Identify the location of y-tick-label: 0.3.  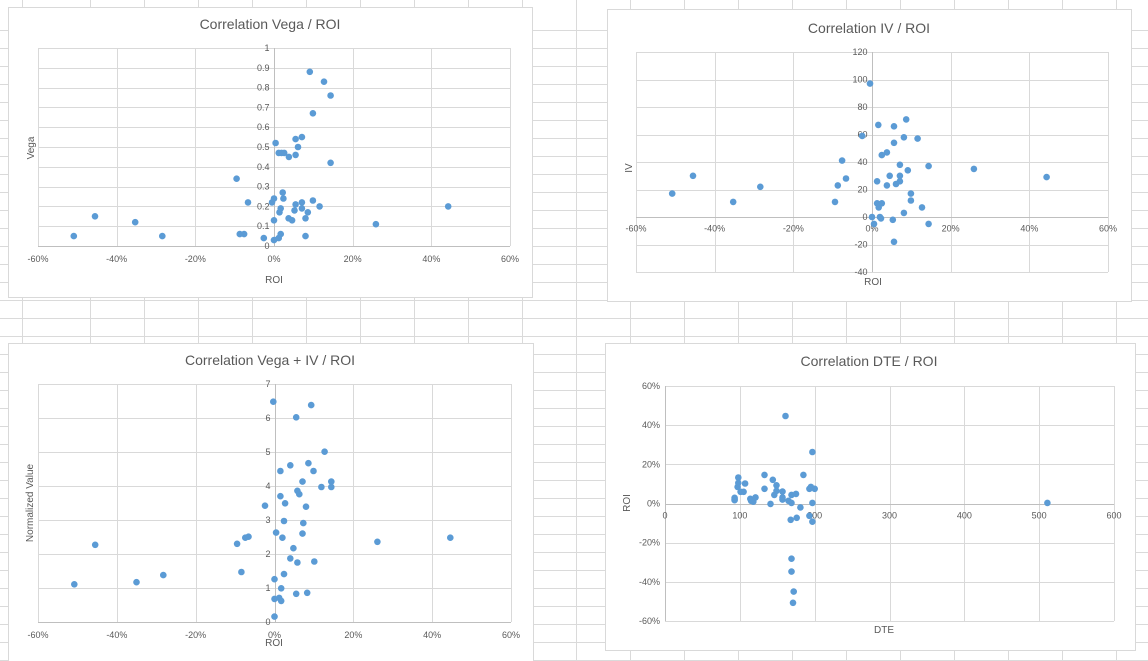
(263, 187).